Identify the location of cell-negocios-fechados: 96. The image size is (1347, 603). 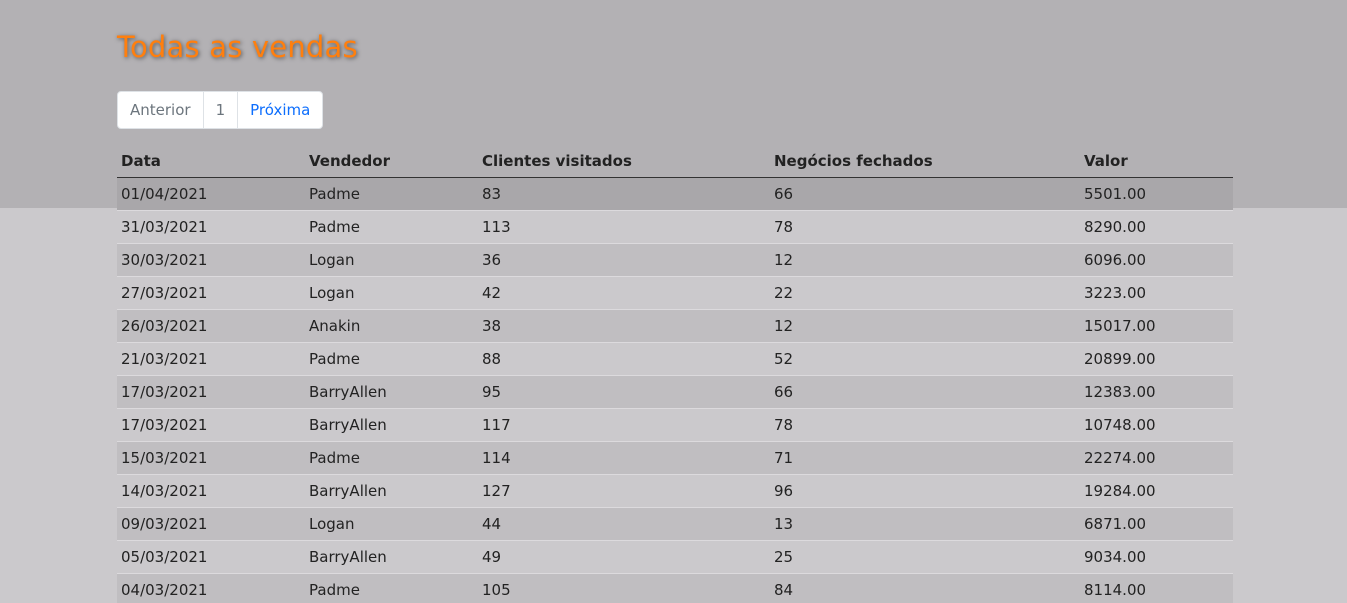
(925, 491).